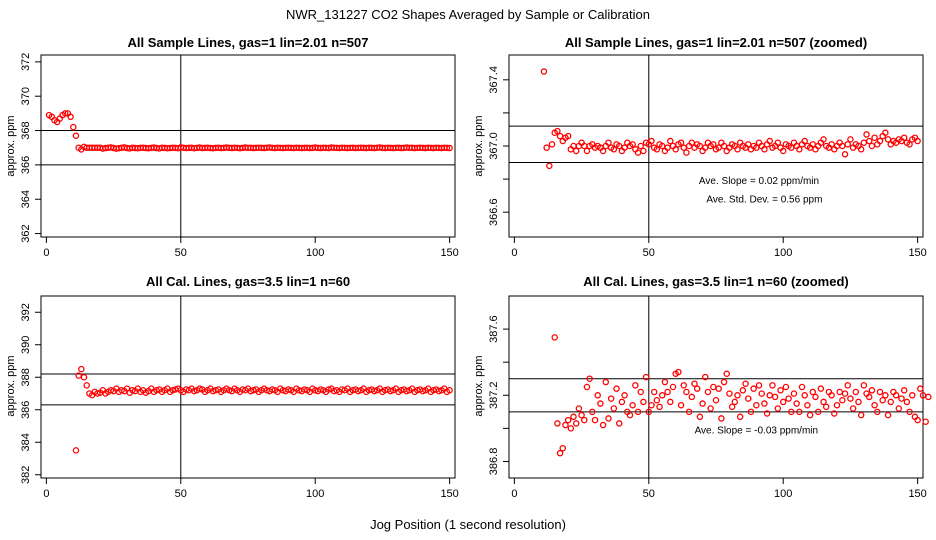 Image resolution: width=936 pixels, height=540 pixels. What do you see at coordinates (315, 253) in the screenshot?
I see `x-tick-label: 100` at bounding box center [315, 253].